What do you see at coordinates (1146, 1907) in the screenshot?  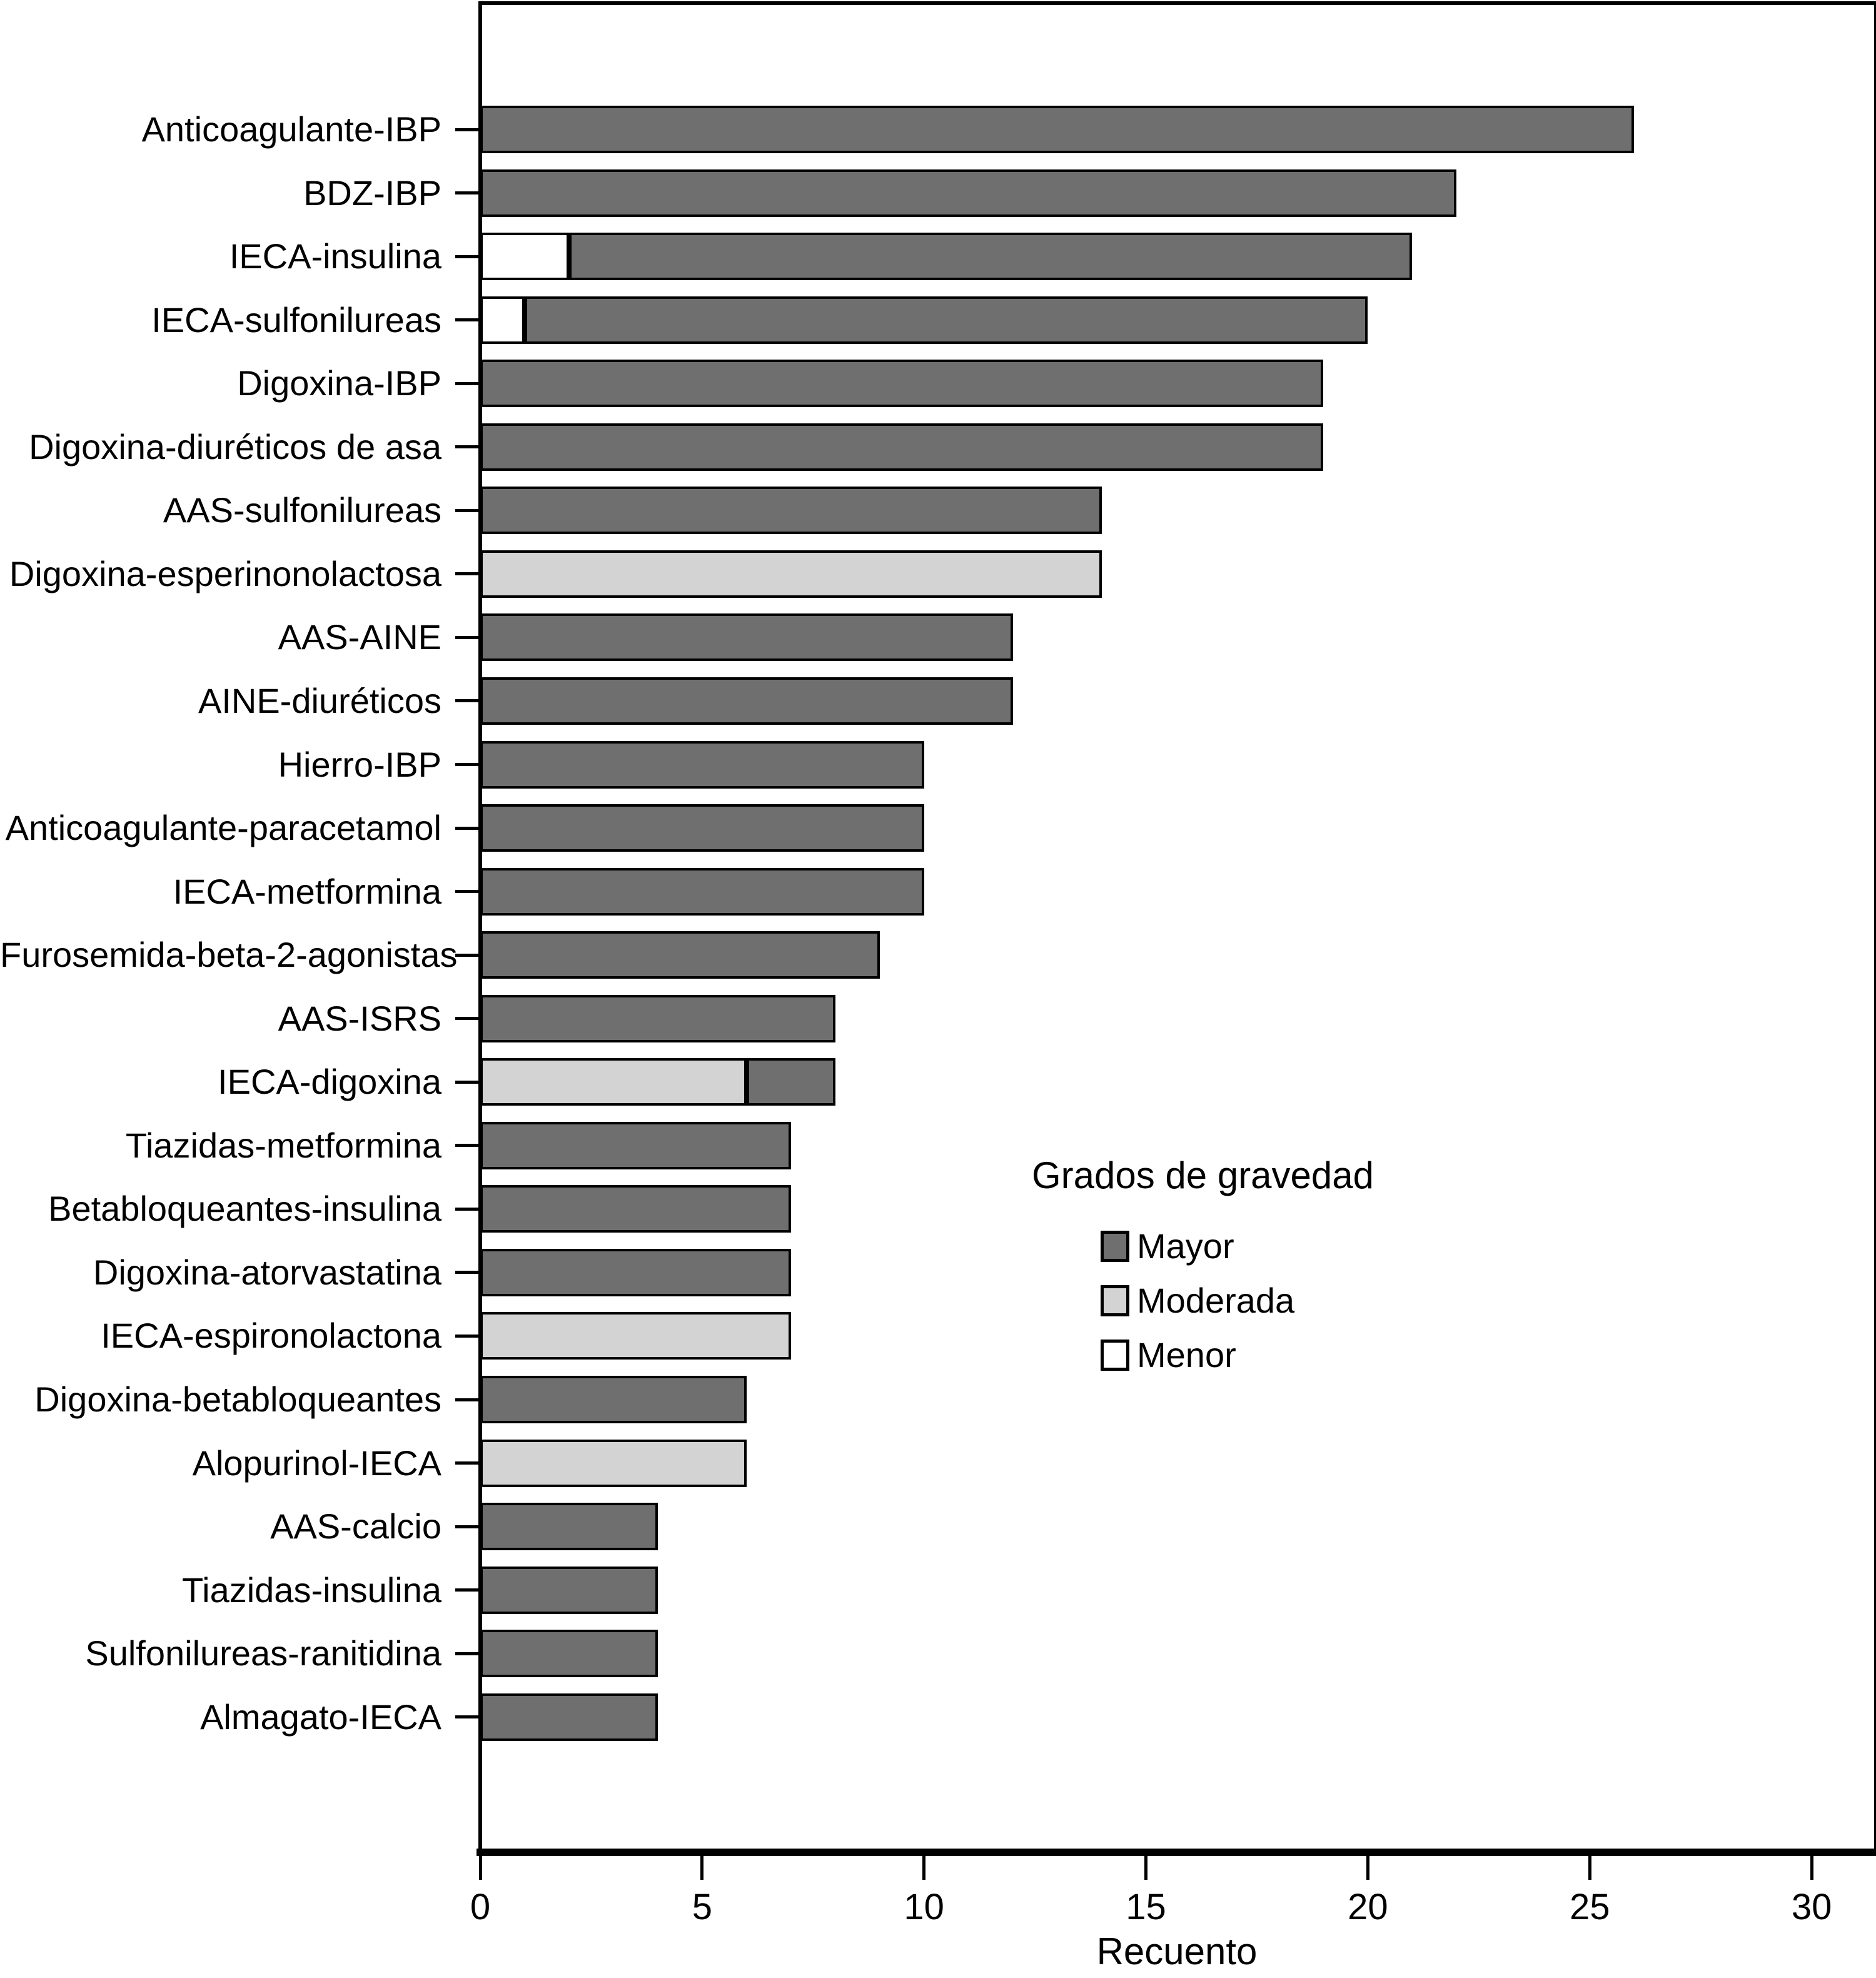 I see `x-tick-label: 15` at bounding box center [1146, 1907].